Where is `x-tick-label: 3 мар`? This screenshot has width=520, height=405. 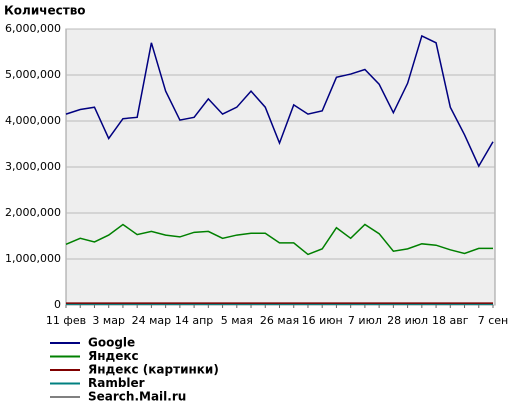 x-tick-label: 3 мар is located at coordinates (108, 320).